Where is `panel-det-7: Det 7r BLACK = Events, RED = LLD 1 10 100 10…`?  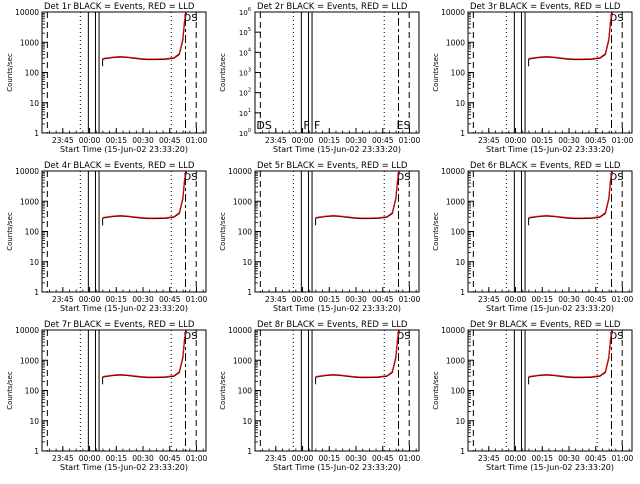 panel-det-7: Det 7r BLACK = Events, RED = LLD 1 10 100 10… is located at coordinates (107, 396).